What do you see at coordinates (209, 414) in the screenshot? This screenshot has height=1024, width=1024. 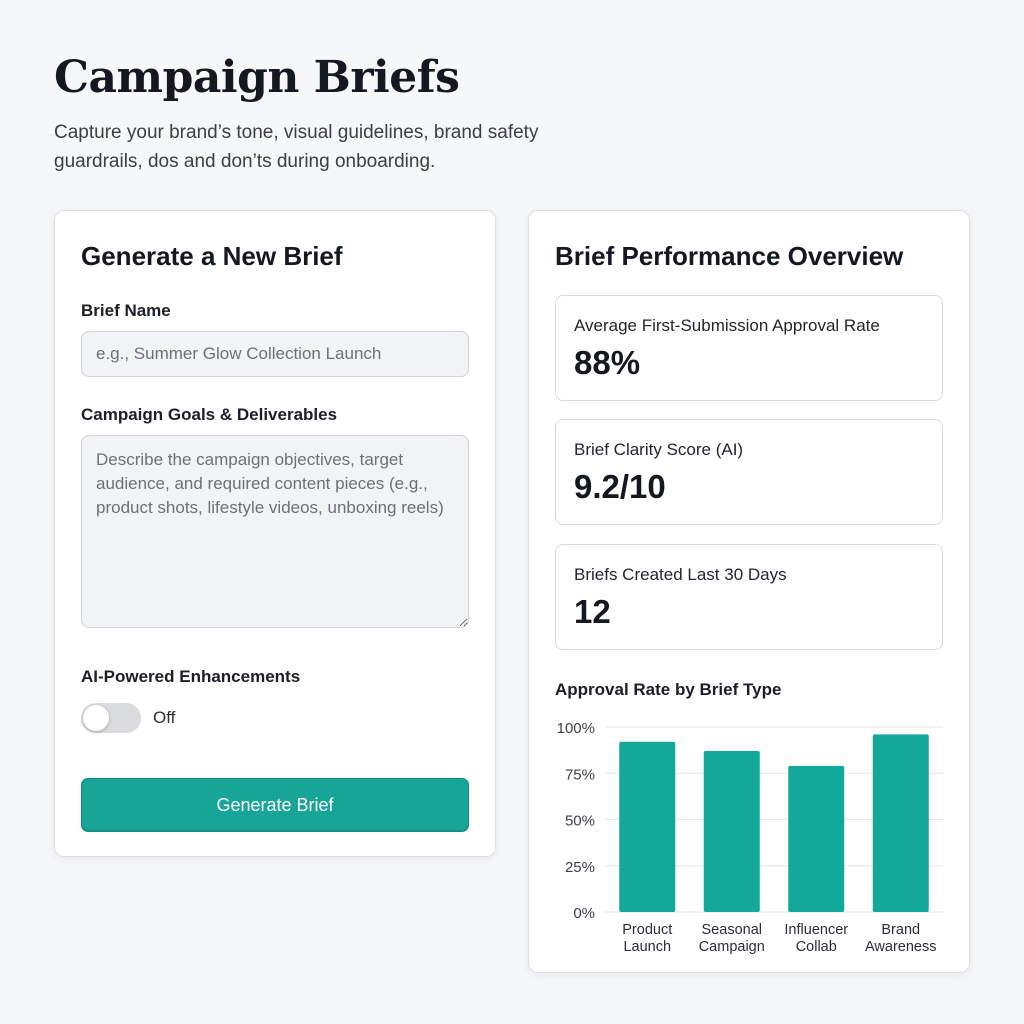 I see `campaign-goals-label: Campaign Goals & Deliverables` at bounding box center [209, 414].